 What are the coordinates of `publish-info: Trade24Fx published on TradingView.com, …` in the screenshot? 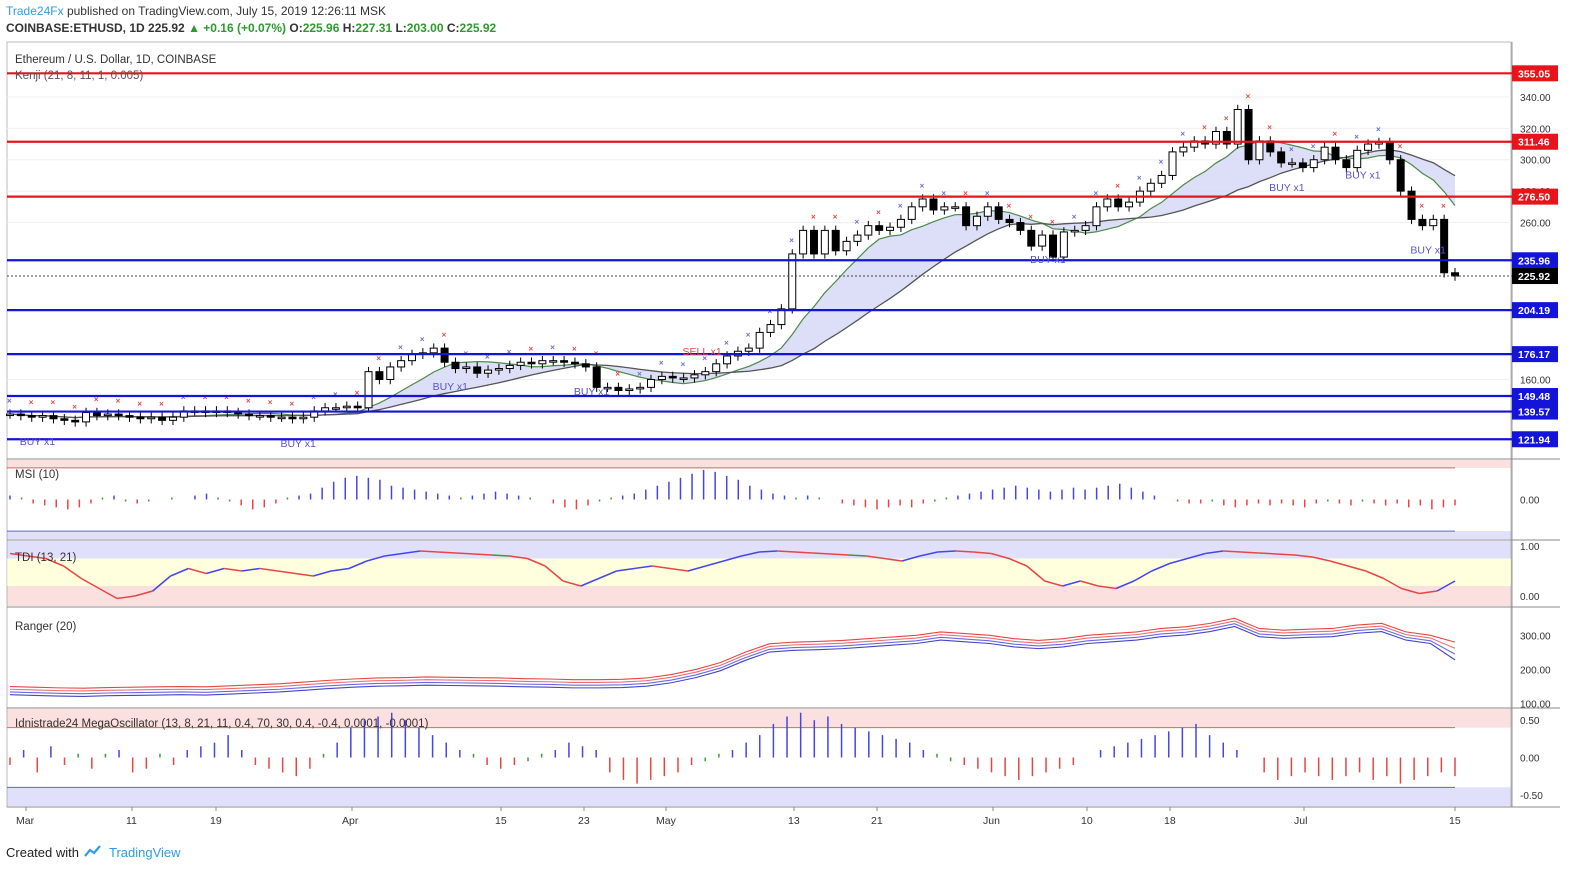 It's located at (196, 11).